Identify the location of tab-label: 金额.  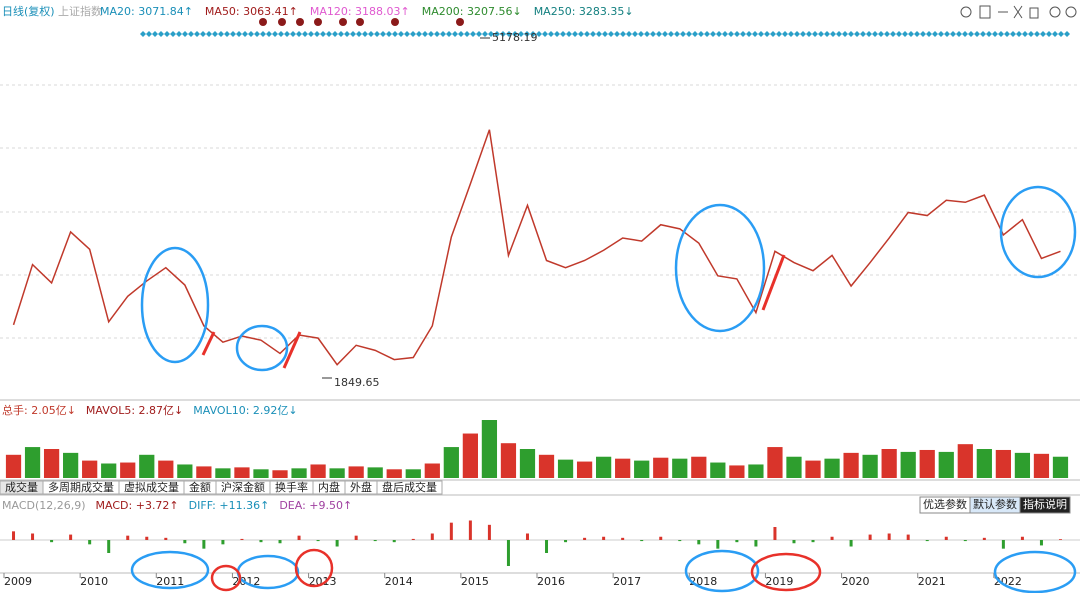
(200, 487).